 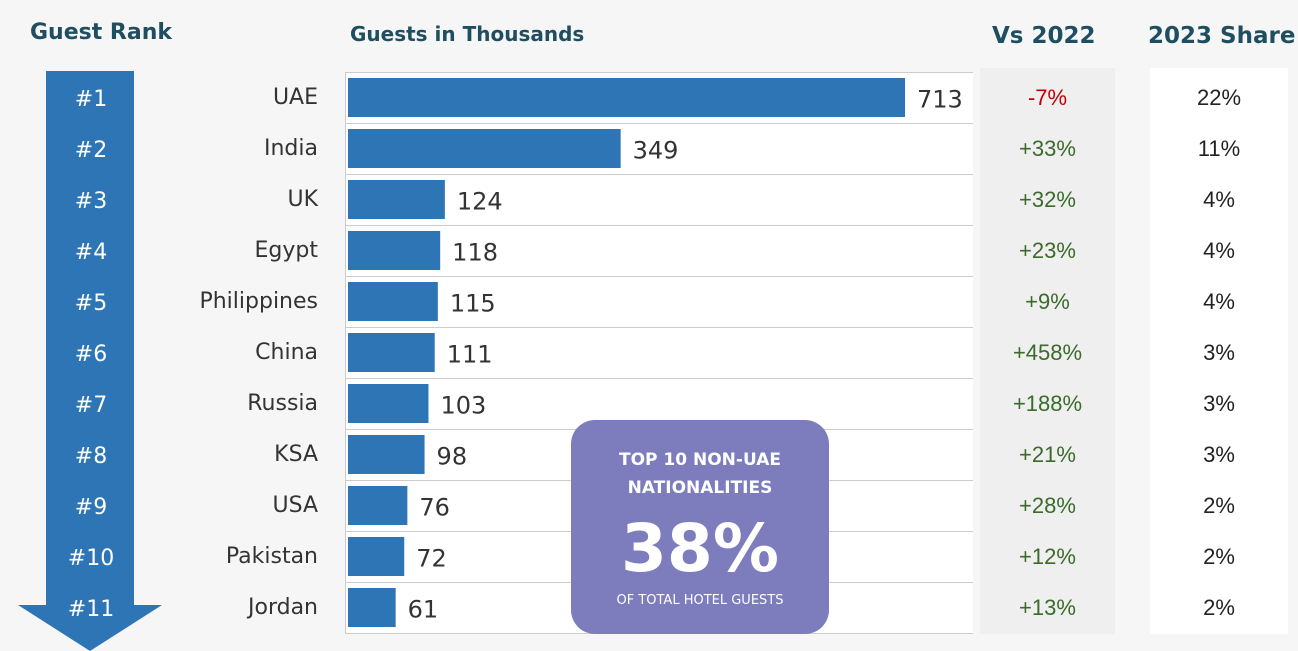 I want to click on vs-2022-value: +23%, so click(x=1047, y=250).